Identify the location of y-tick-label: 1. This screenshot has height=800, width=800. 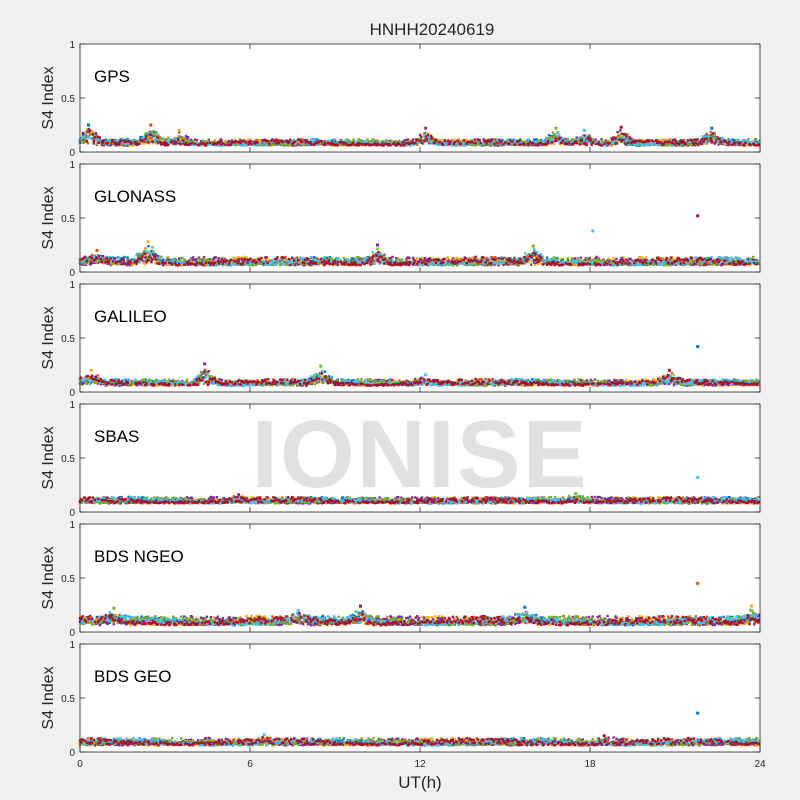
(72, 45).